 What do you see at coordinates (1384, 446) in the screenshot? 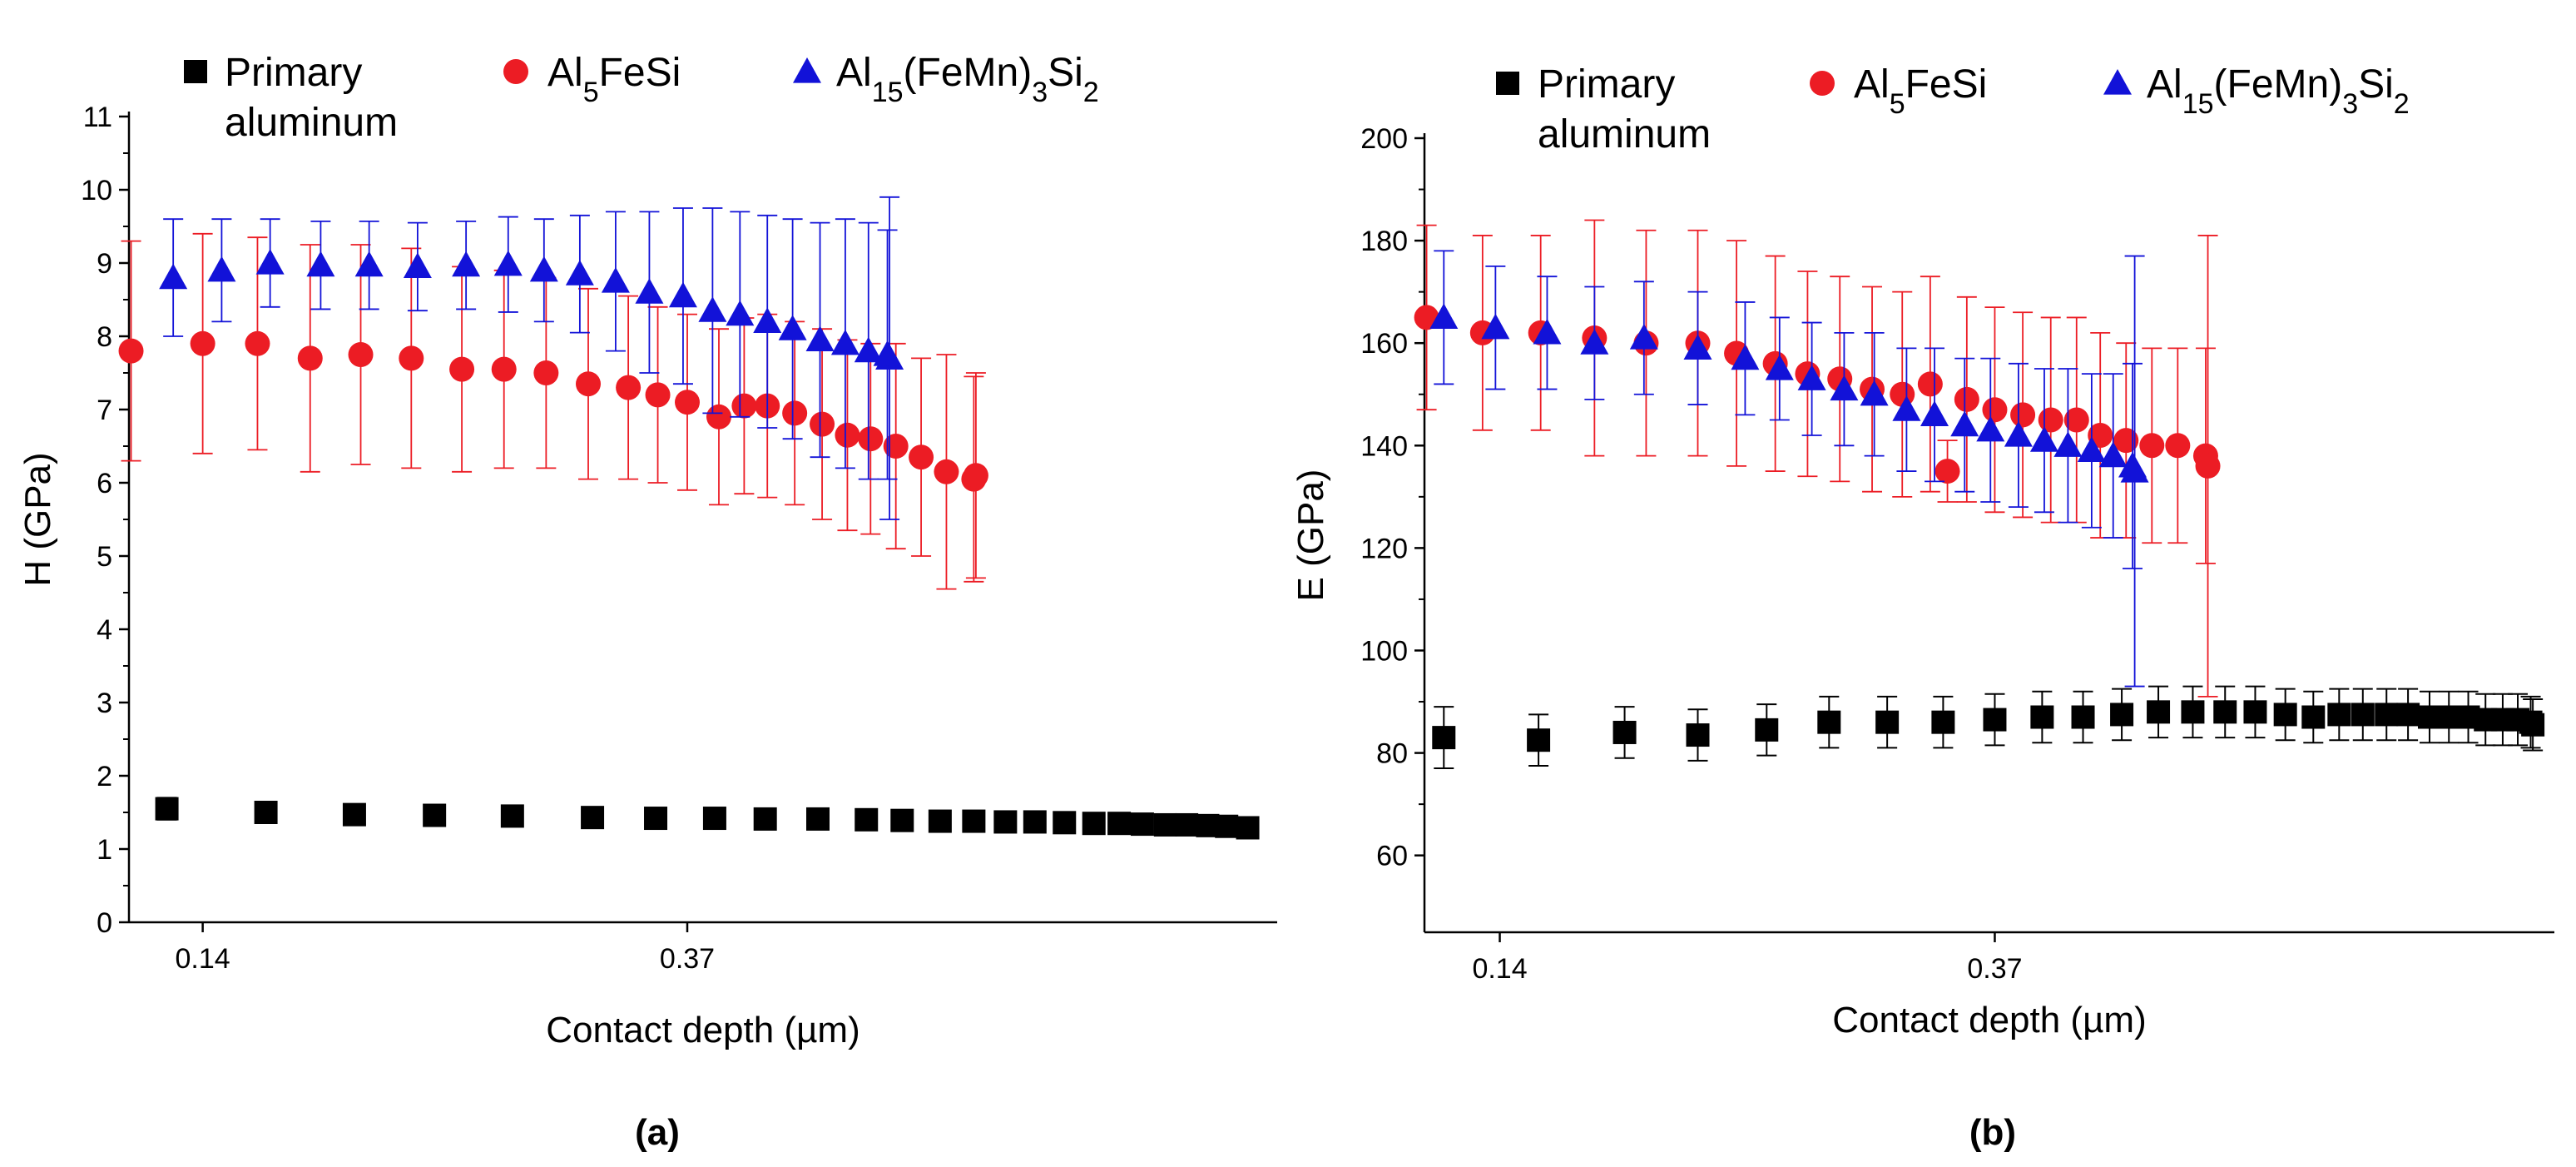
I see `y-tick-label-b: 140` at bounding box center [1384, 446].